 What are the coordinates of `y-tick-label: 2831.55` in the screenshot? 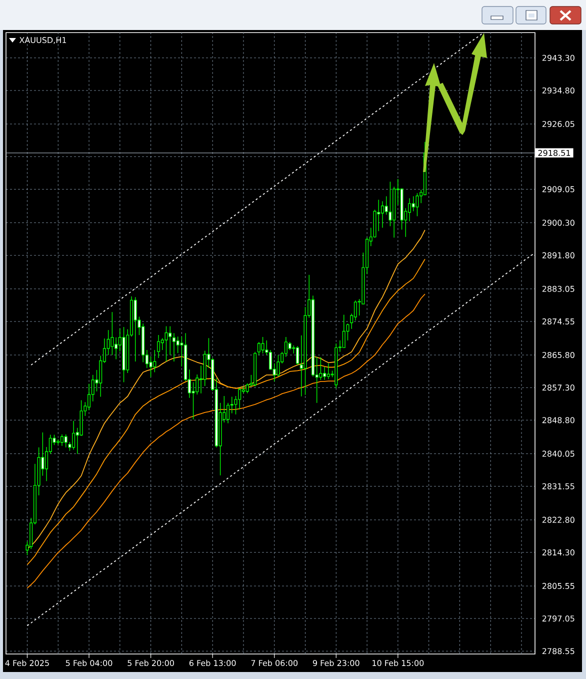 It's located at (558, 486).